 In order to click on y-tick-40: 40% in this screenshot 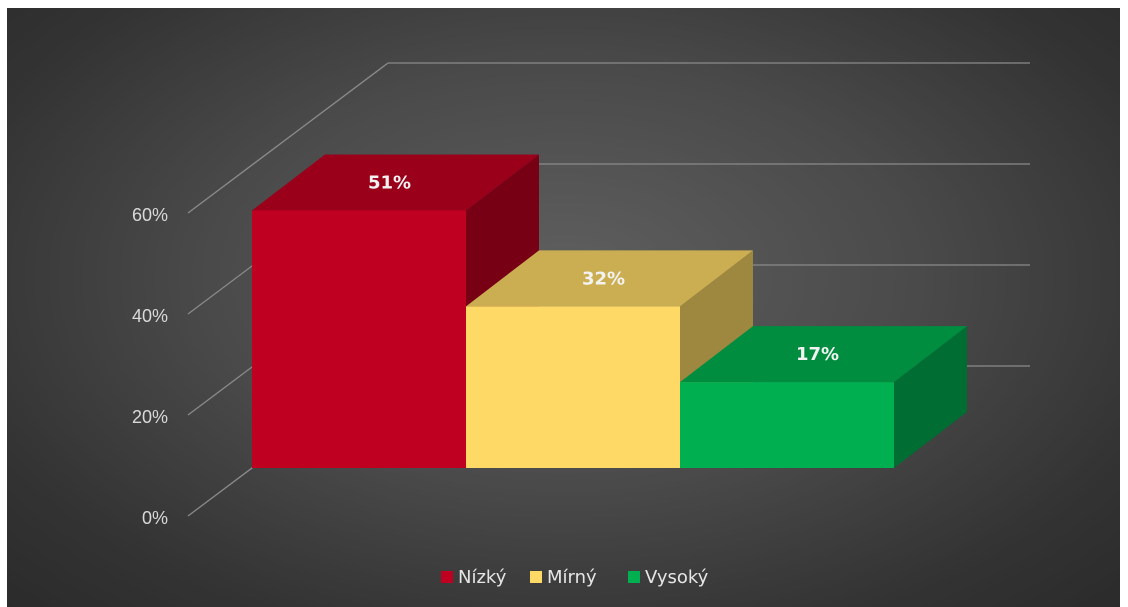, I will do `click(150, 316)`.